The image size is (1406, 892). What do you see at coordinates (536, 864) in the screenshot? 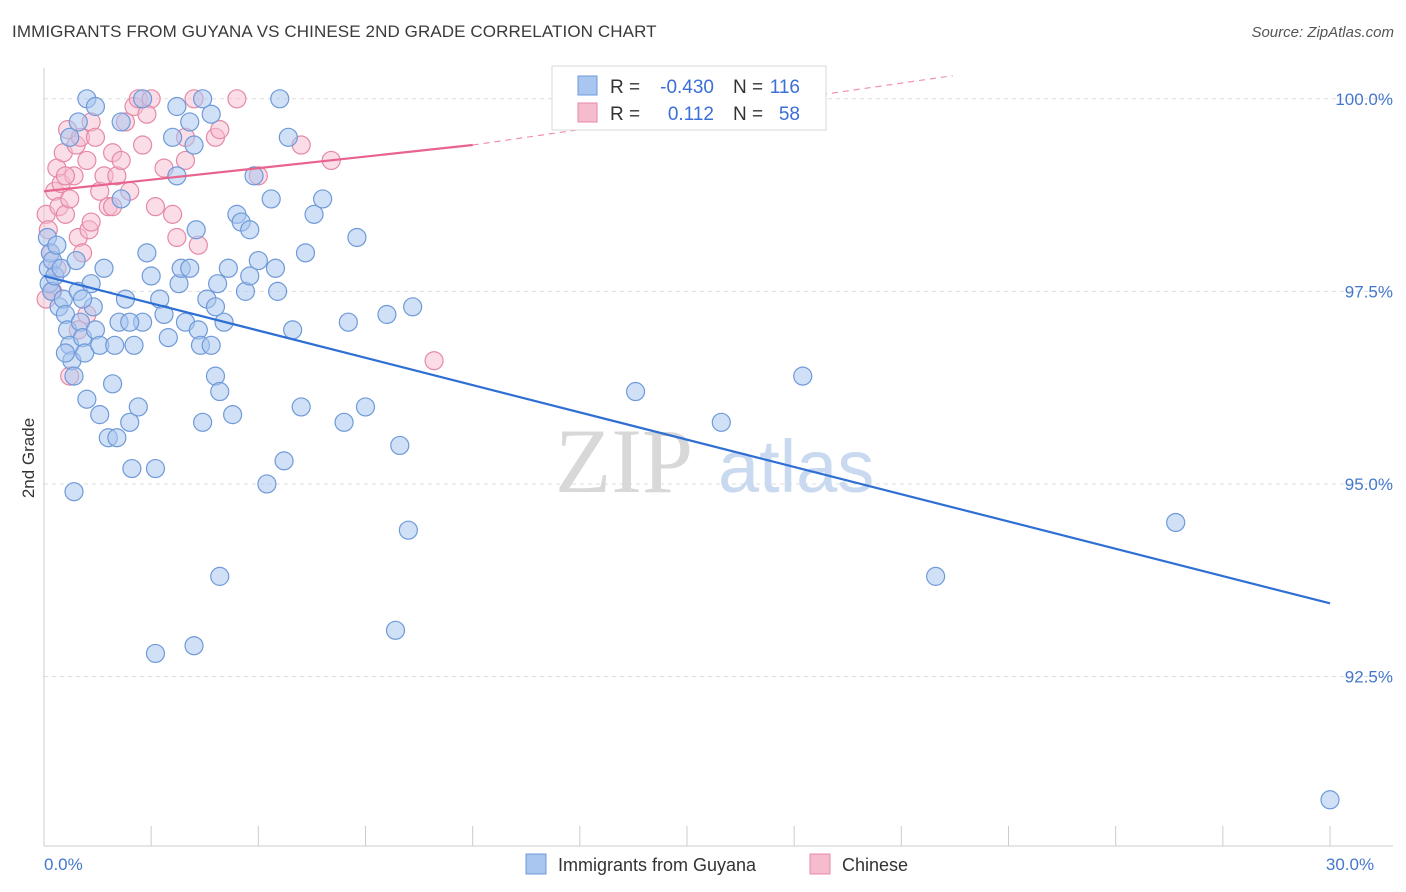
I see `series-legend-swatch-guyana` at bounding box center [536, 864].